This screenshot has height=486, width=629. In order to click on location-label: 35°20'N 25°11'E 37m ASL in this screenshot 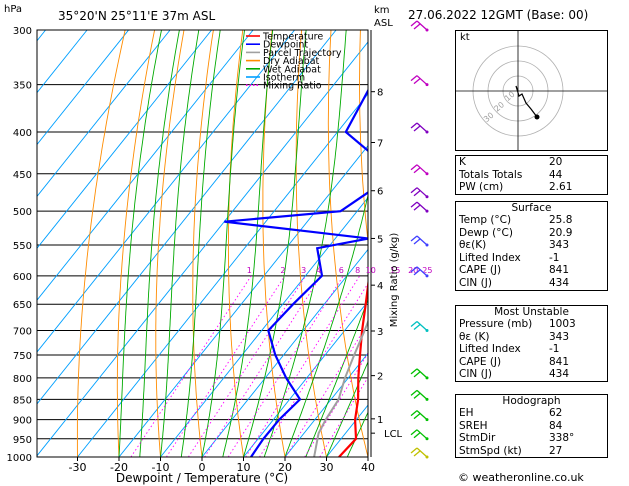, I will do `click(136, 16)`.